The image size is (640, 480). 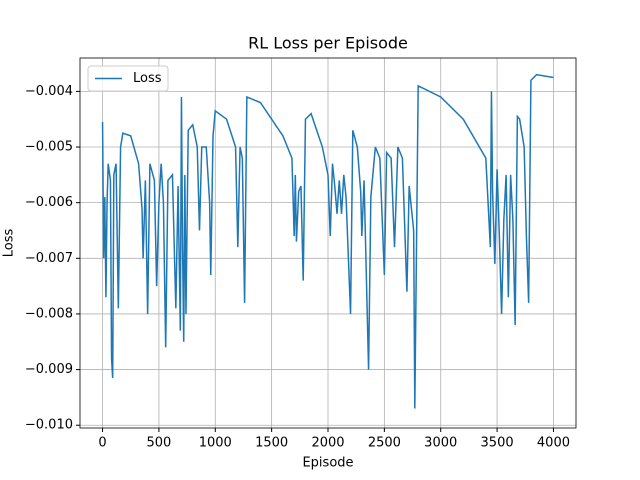 What do you see at coordinates (328, 43) in the screenshot?
I see `chart-title: RL Loss per Episode` at bounding box center [328, 43].